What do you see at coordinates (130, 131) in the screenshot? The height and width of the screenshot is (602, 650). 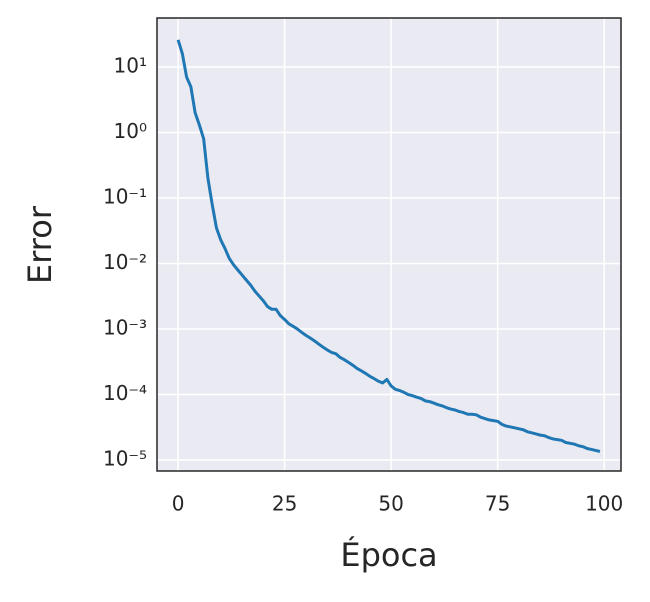 I see `y-tick-label: 10⁰` at bounding box center [130, 131].